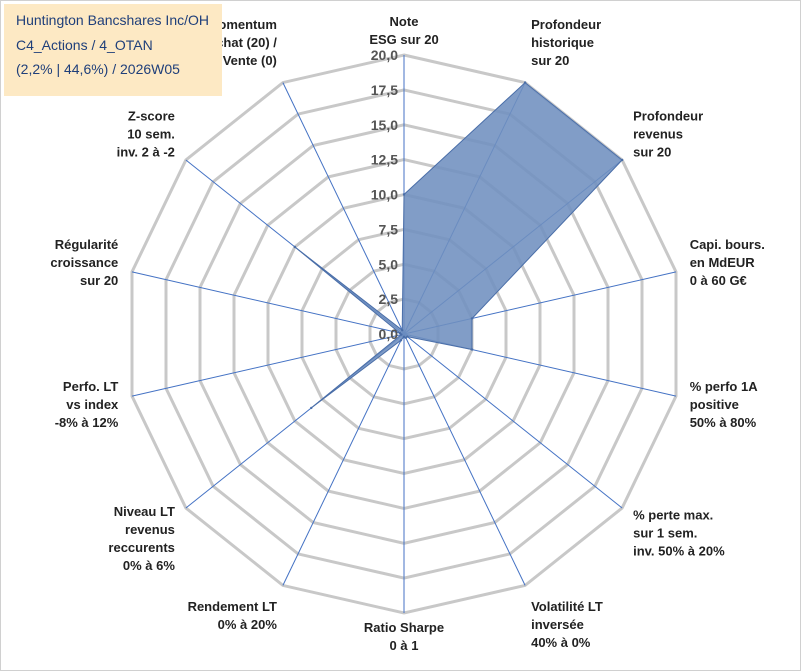 Image resolution: width=801 pixels, height=671 pixels. I want to click on tick-label: 0,0, so click(389, 334).